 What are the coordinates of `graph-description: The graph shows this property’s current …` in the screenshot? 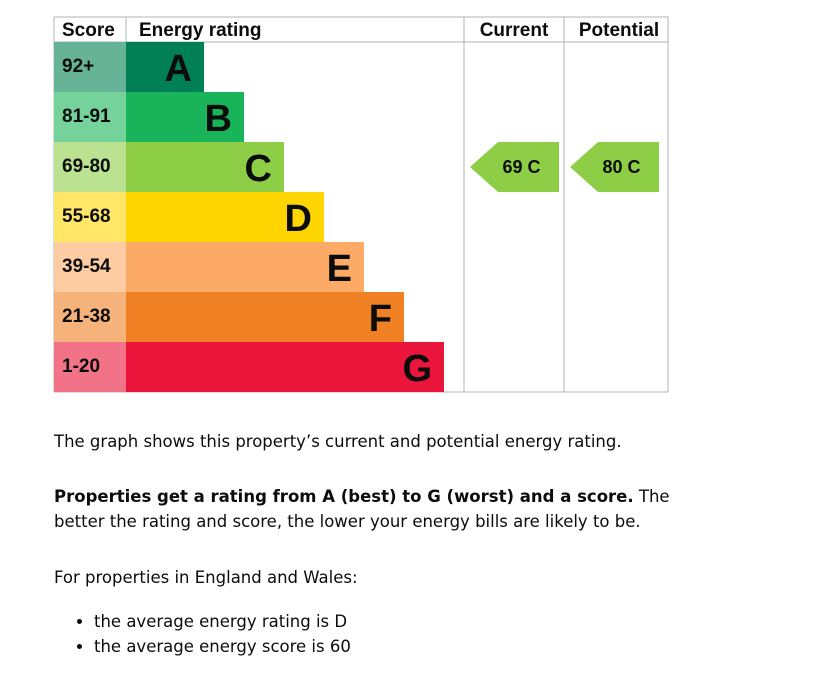 It's located at (338, 441).